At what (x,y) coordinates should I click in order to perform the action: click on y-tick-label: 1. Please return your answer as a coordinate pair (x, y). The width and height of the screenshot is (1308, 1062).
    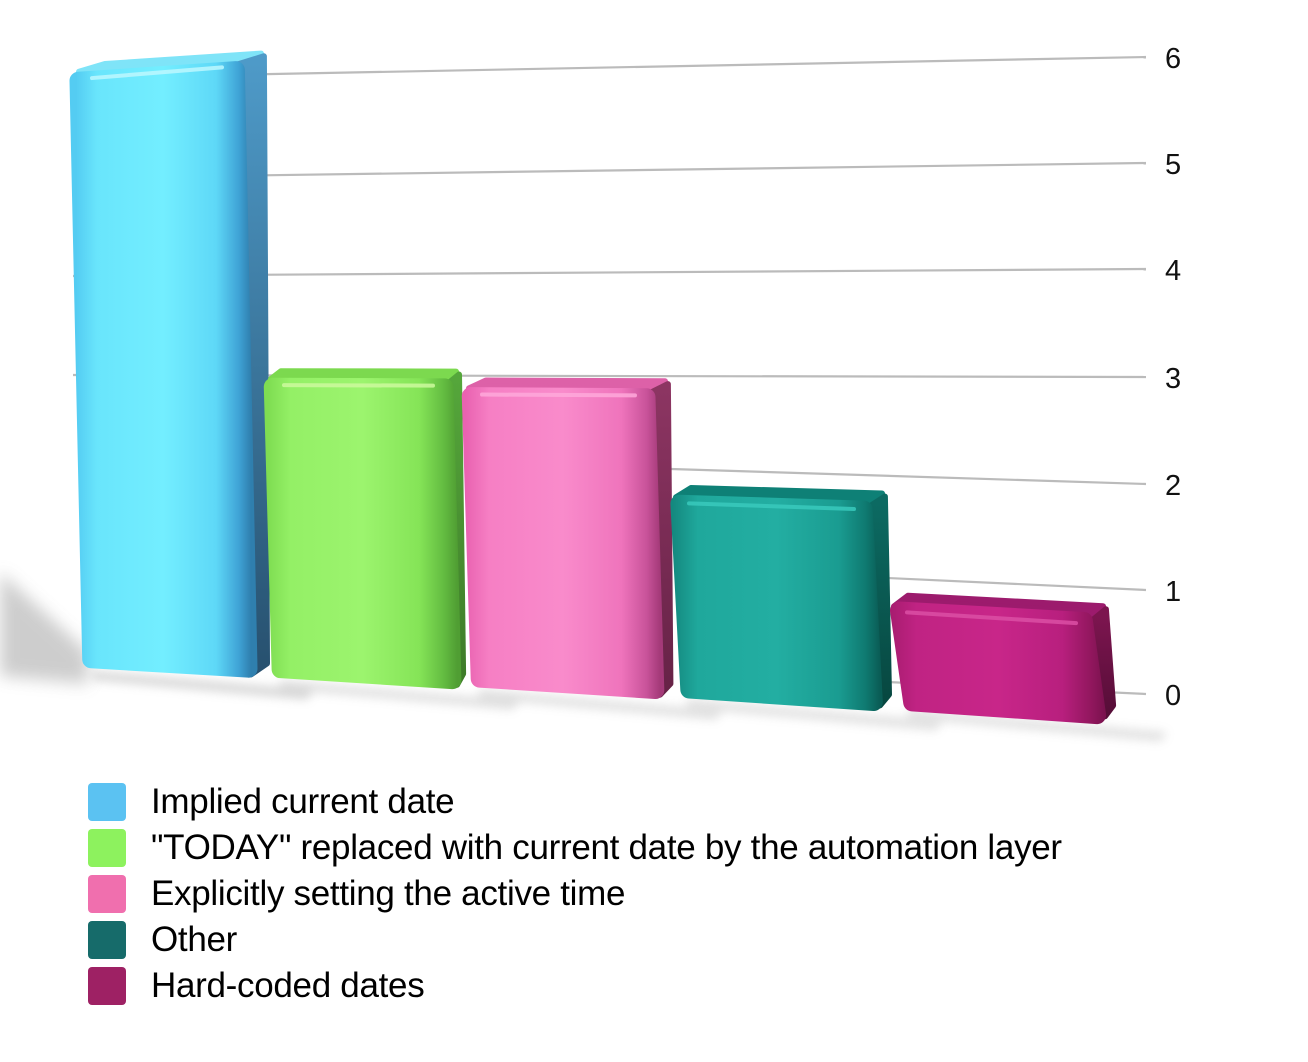
    Looking at the image, I should click on (1173, 592).